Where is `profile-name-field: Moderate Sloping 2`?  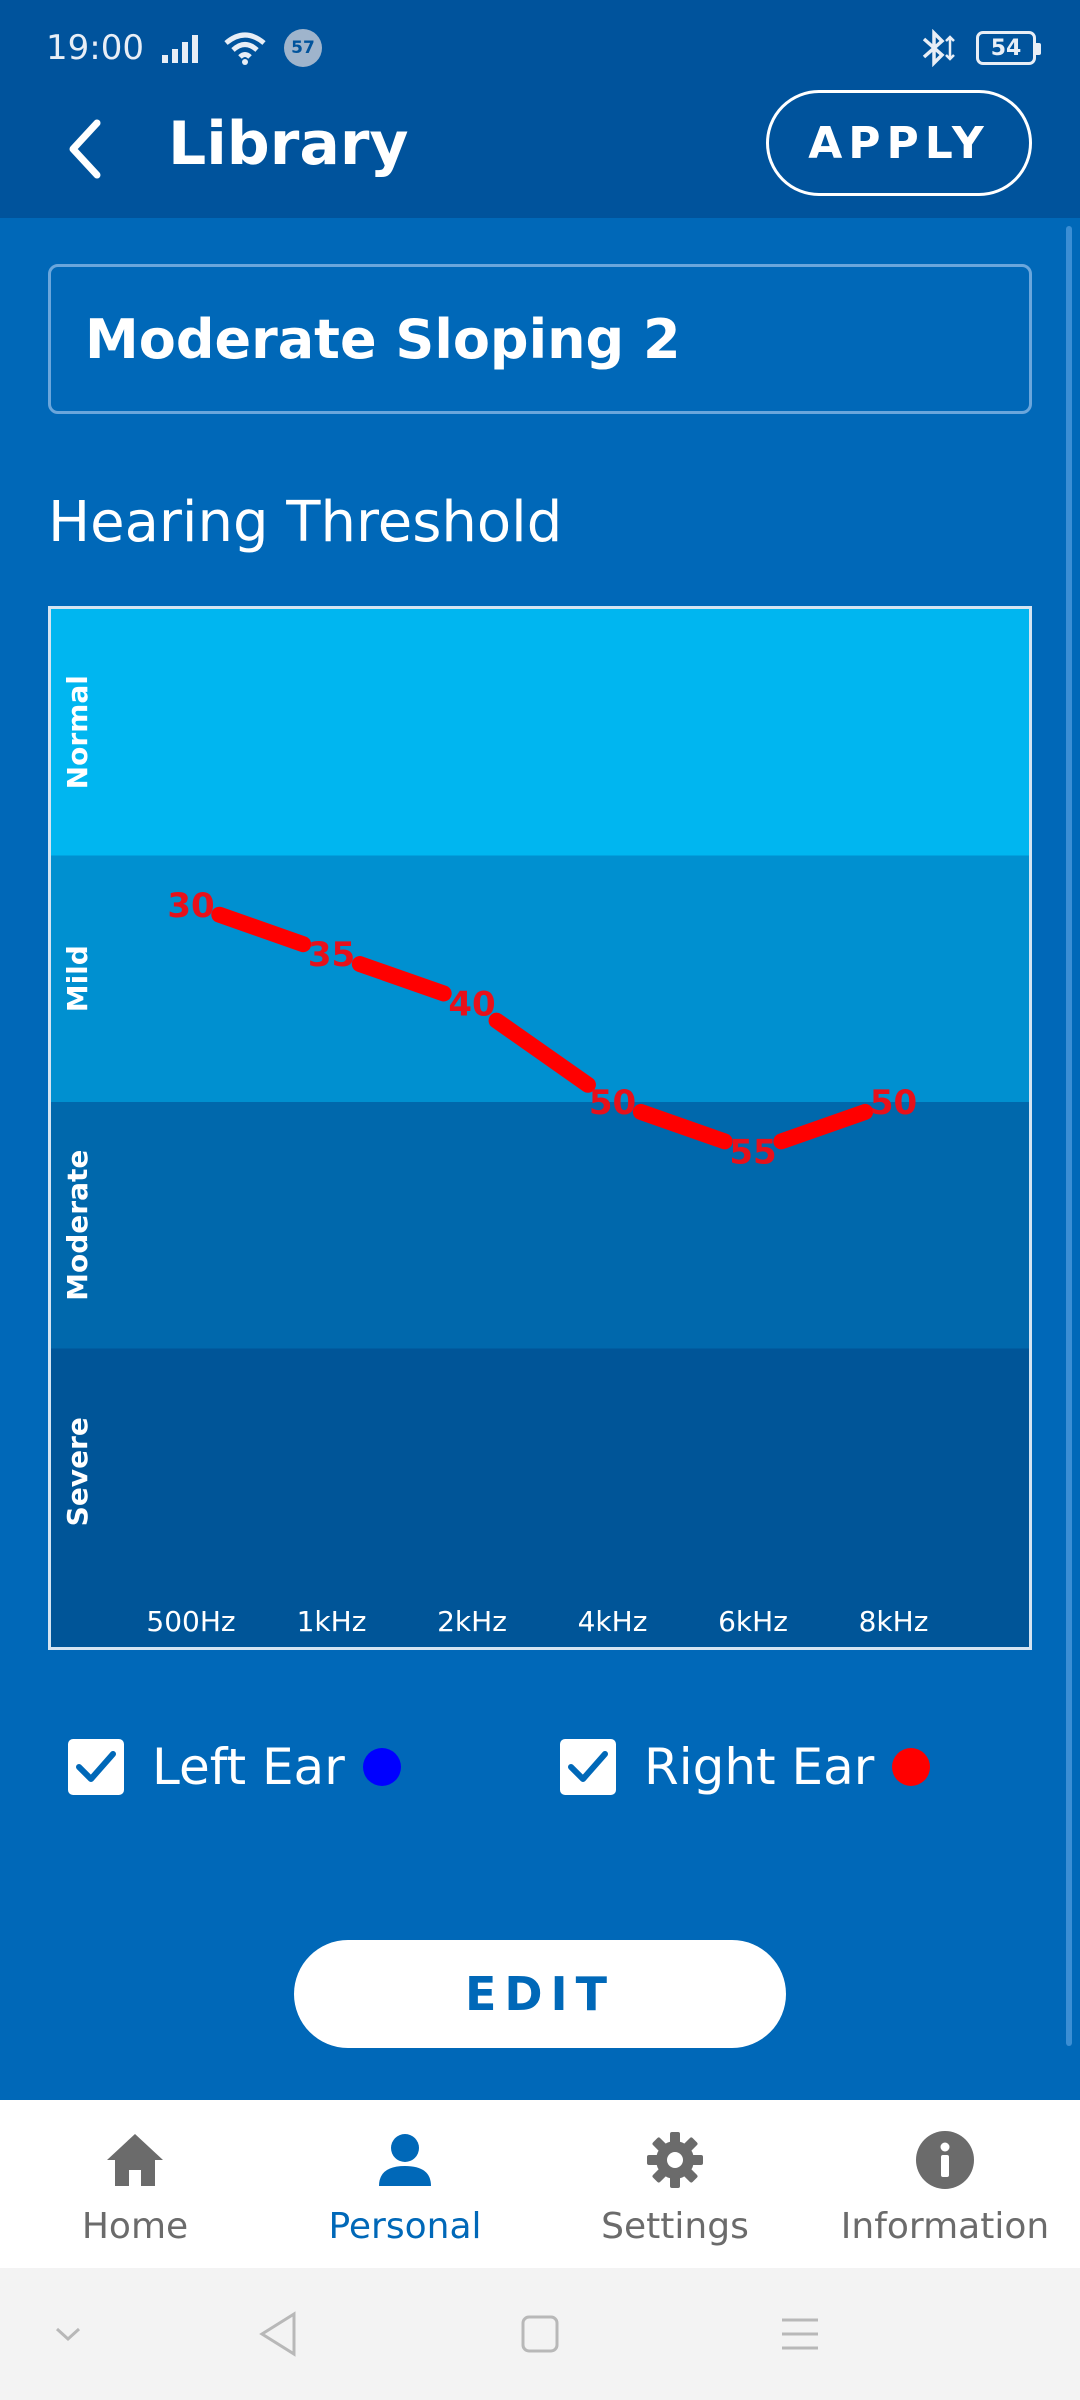 profile-name-field: Moderate Sloping 2 is located at coordinates (540, 339).